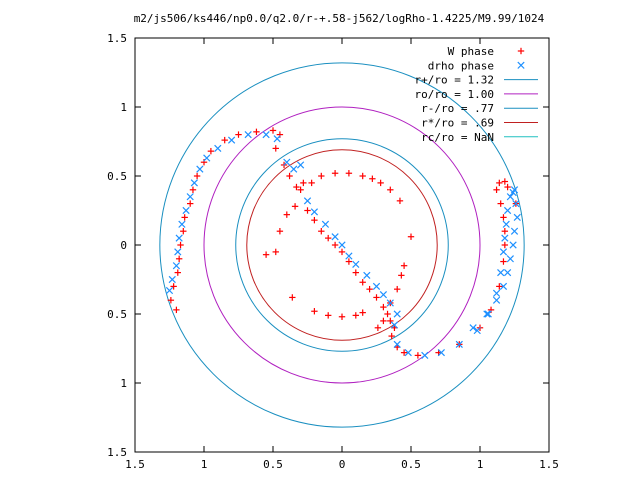 This screenshot has height=480, width=640. Describe the element at coordinates (117, 176) in the screenshot. I see `y-tick-label-2: 0.5` at that location.